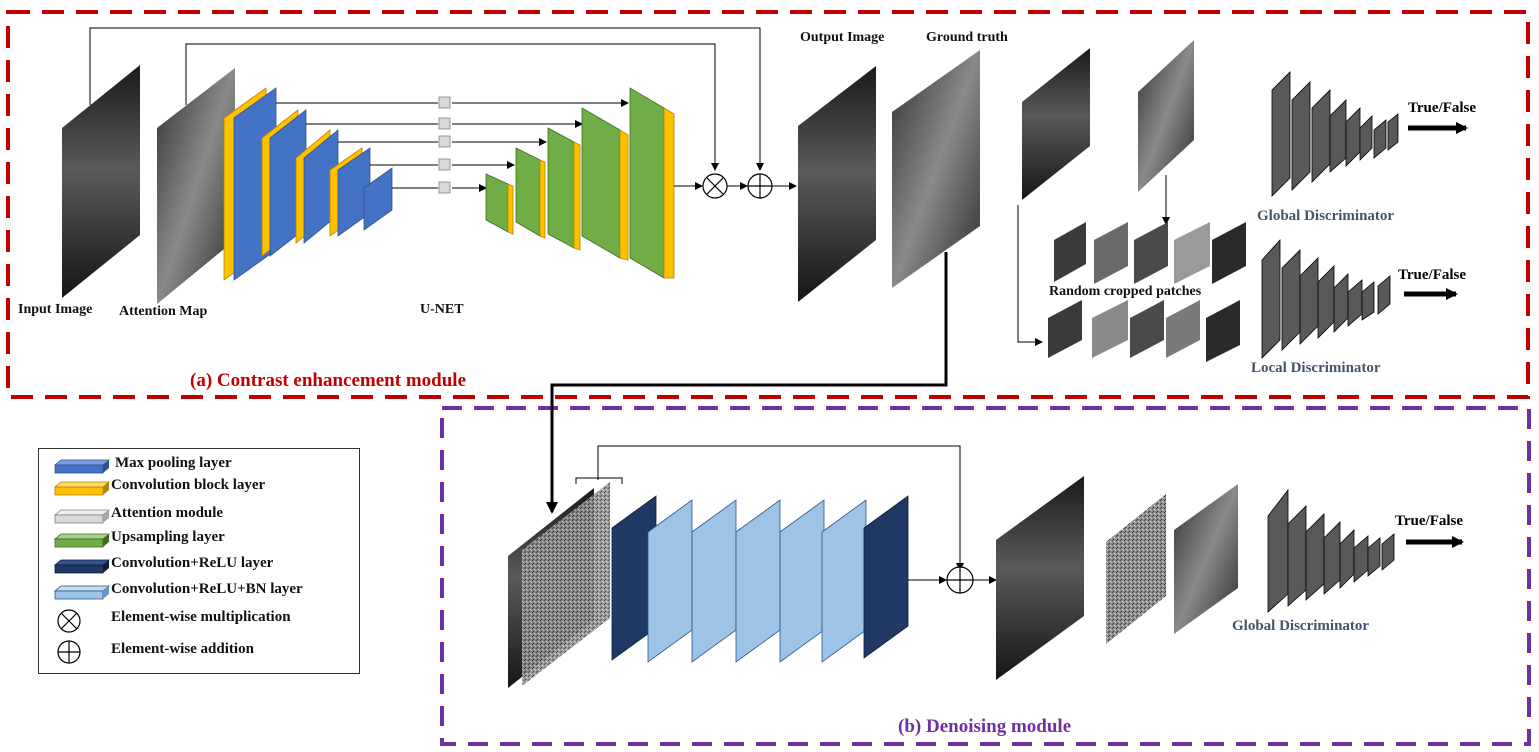  What do you see at coordinates (780, 508) in the screenshot?
I see `denoise-skip-line` at bounding box center [780, 508].